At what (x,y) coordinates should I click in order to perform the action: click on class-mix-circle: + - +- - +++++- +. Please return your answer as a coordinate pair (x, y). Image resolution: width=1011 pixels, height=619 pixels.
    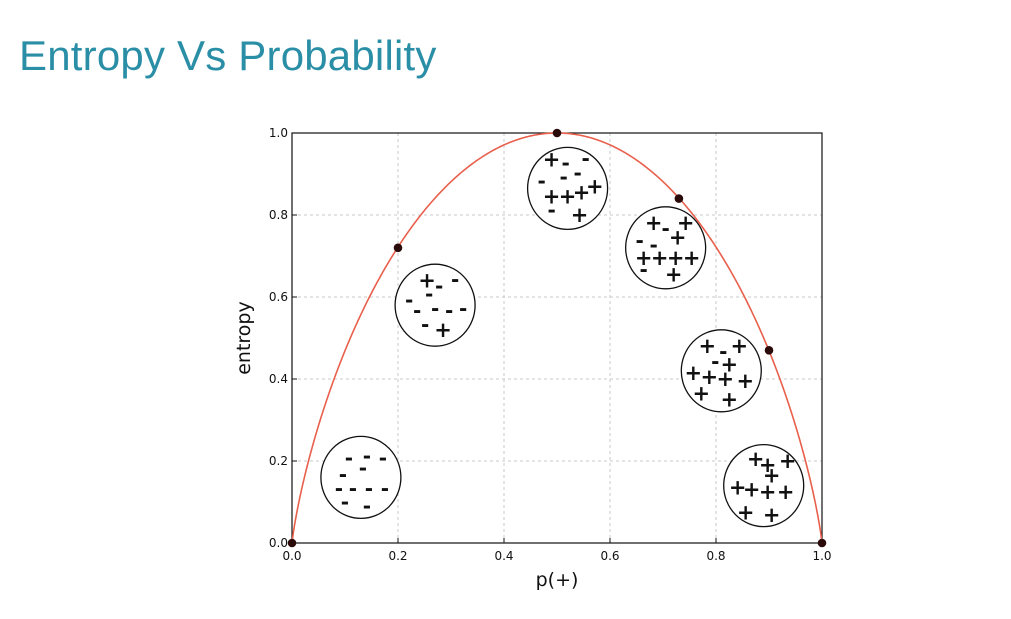
    Looking at the image, I should click on (666, 248).